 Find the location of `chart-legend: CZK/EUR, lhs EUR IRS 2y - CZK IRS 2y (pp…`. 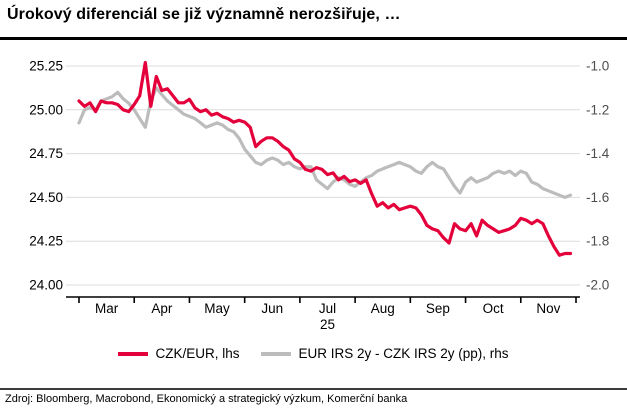

chart-legend: CZK/EUR, lhs EUR IRS 2y - CZK IRS 2y (pp… is located at coordinates (313, 353).